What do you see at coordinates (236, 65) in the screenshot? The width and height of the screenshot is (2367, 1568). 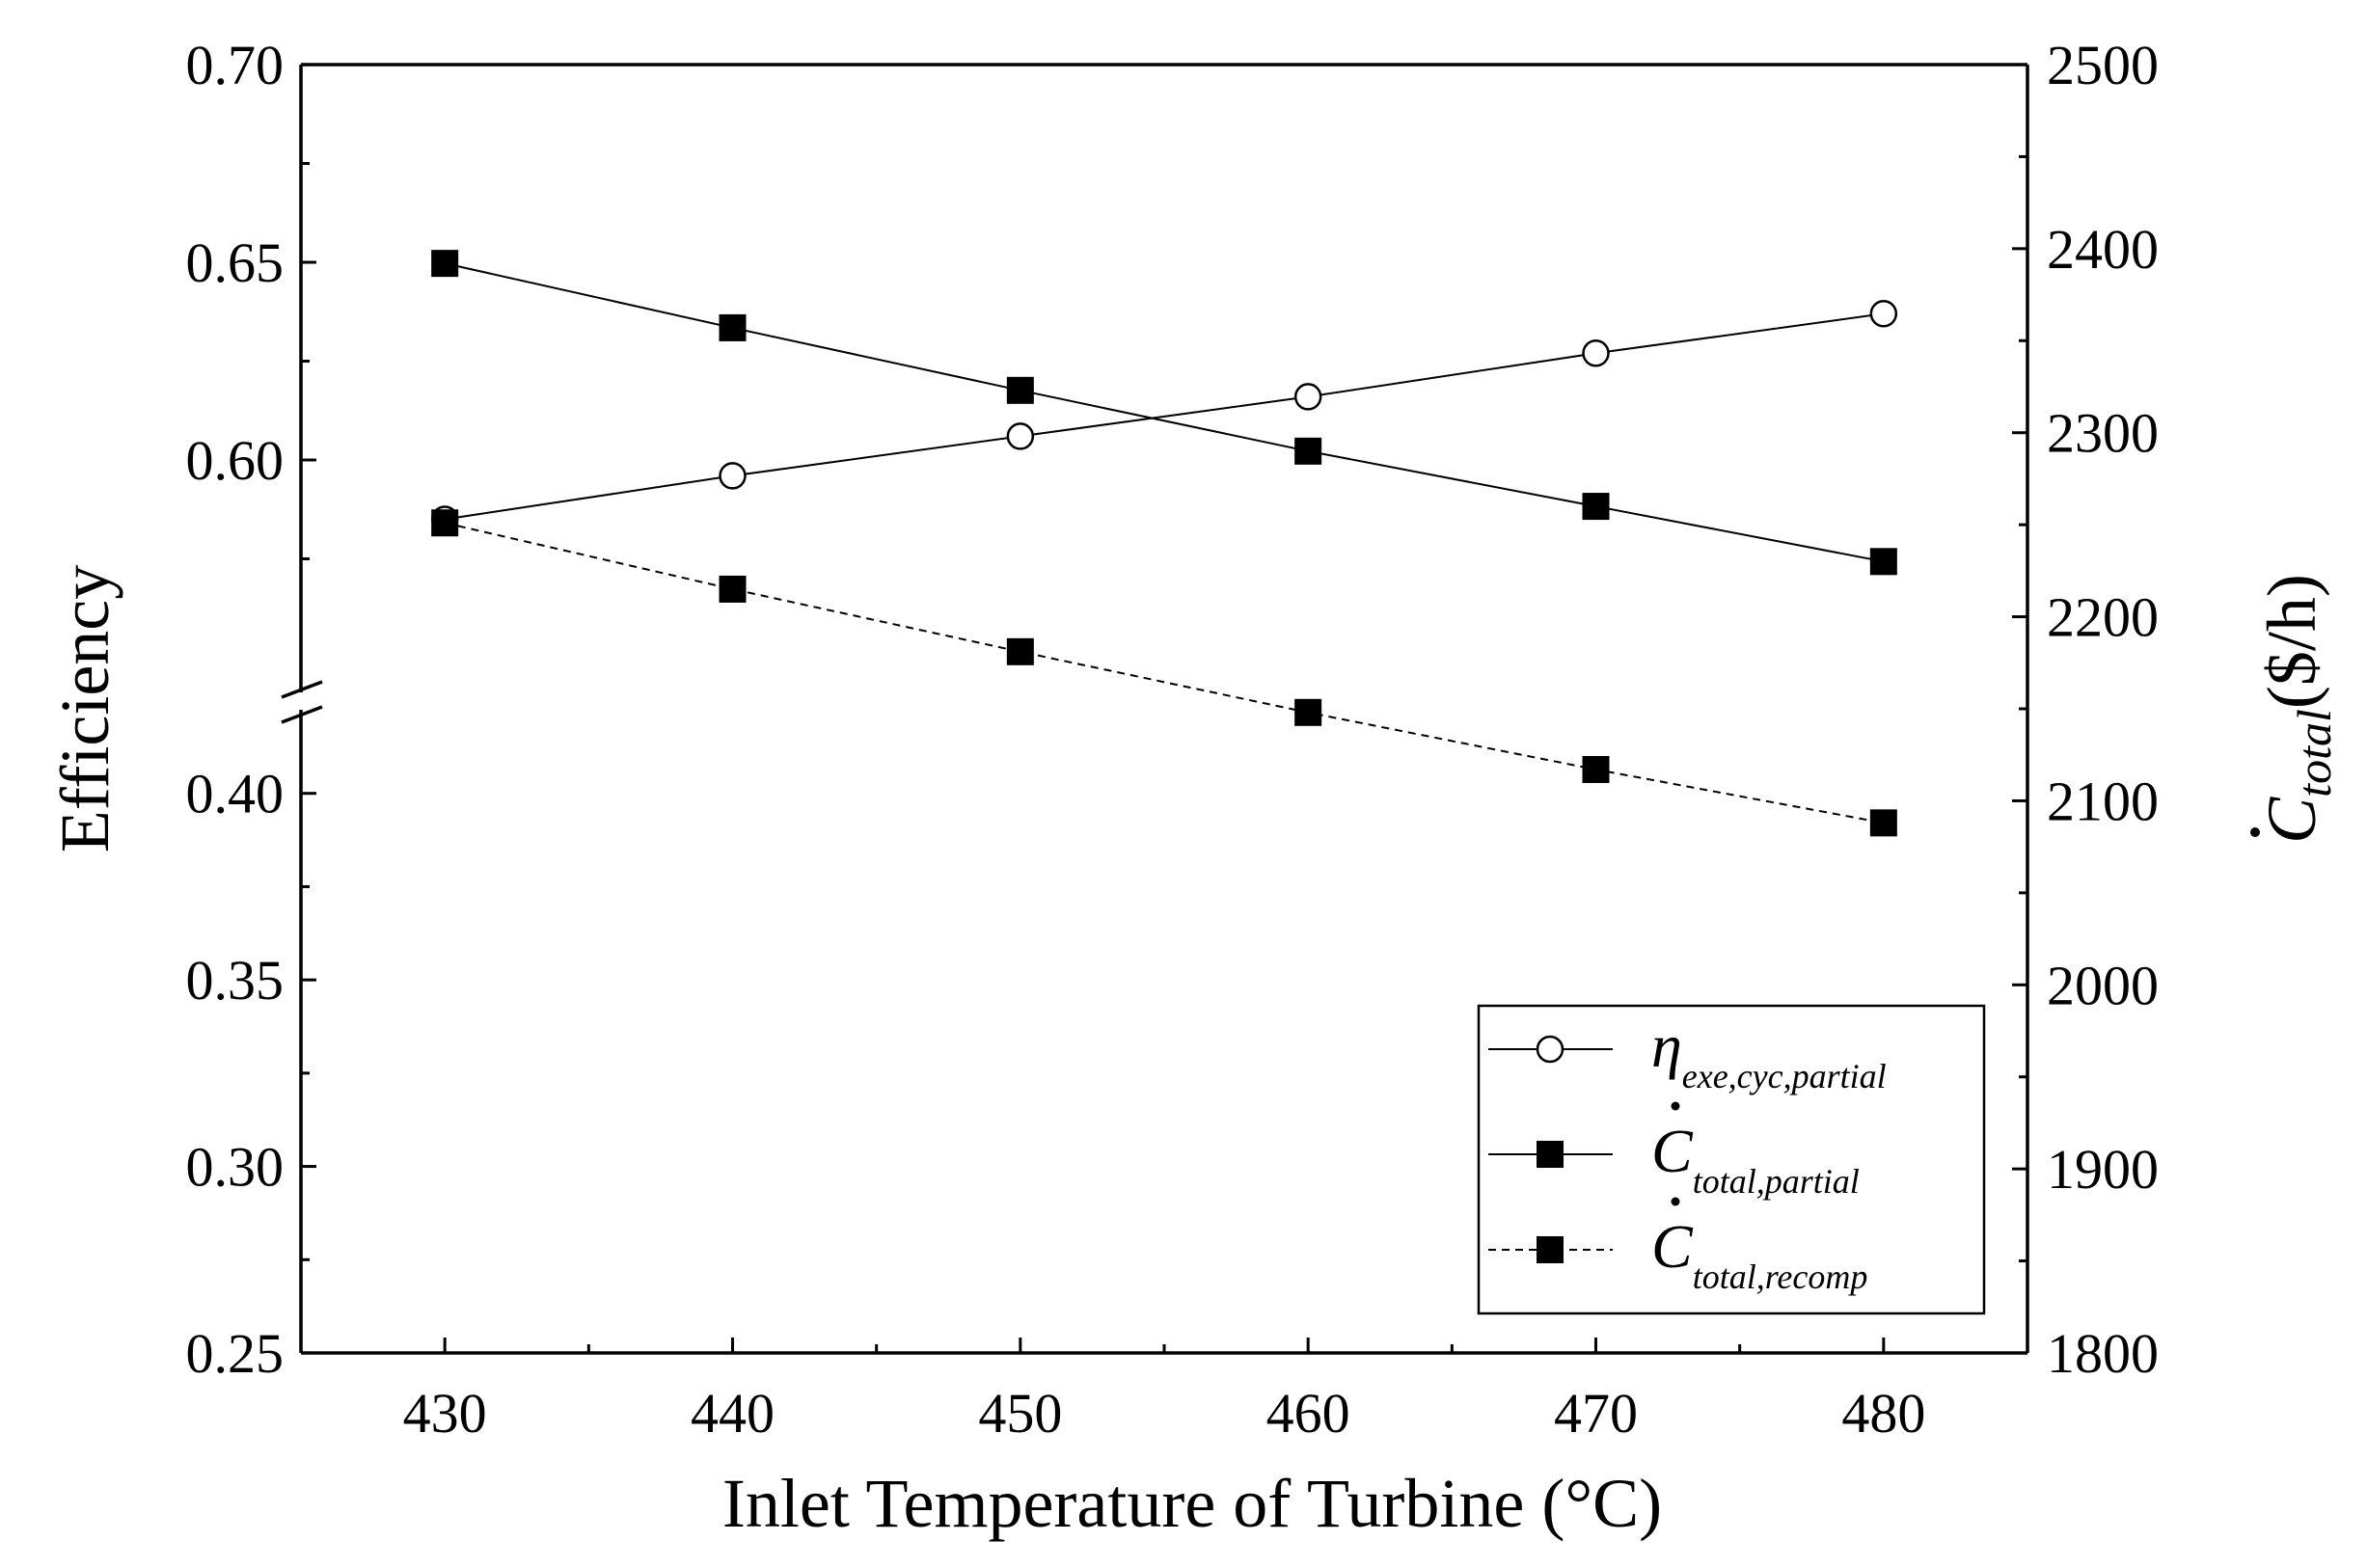 I see `y-left-tick-label: 0.70` at bounding box center [236, 65].